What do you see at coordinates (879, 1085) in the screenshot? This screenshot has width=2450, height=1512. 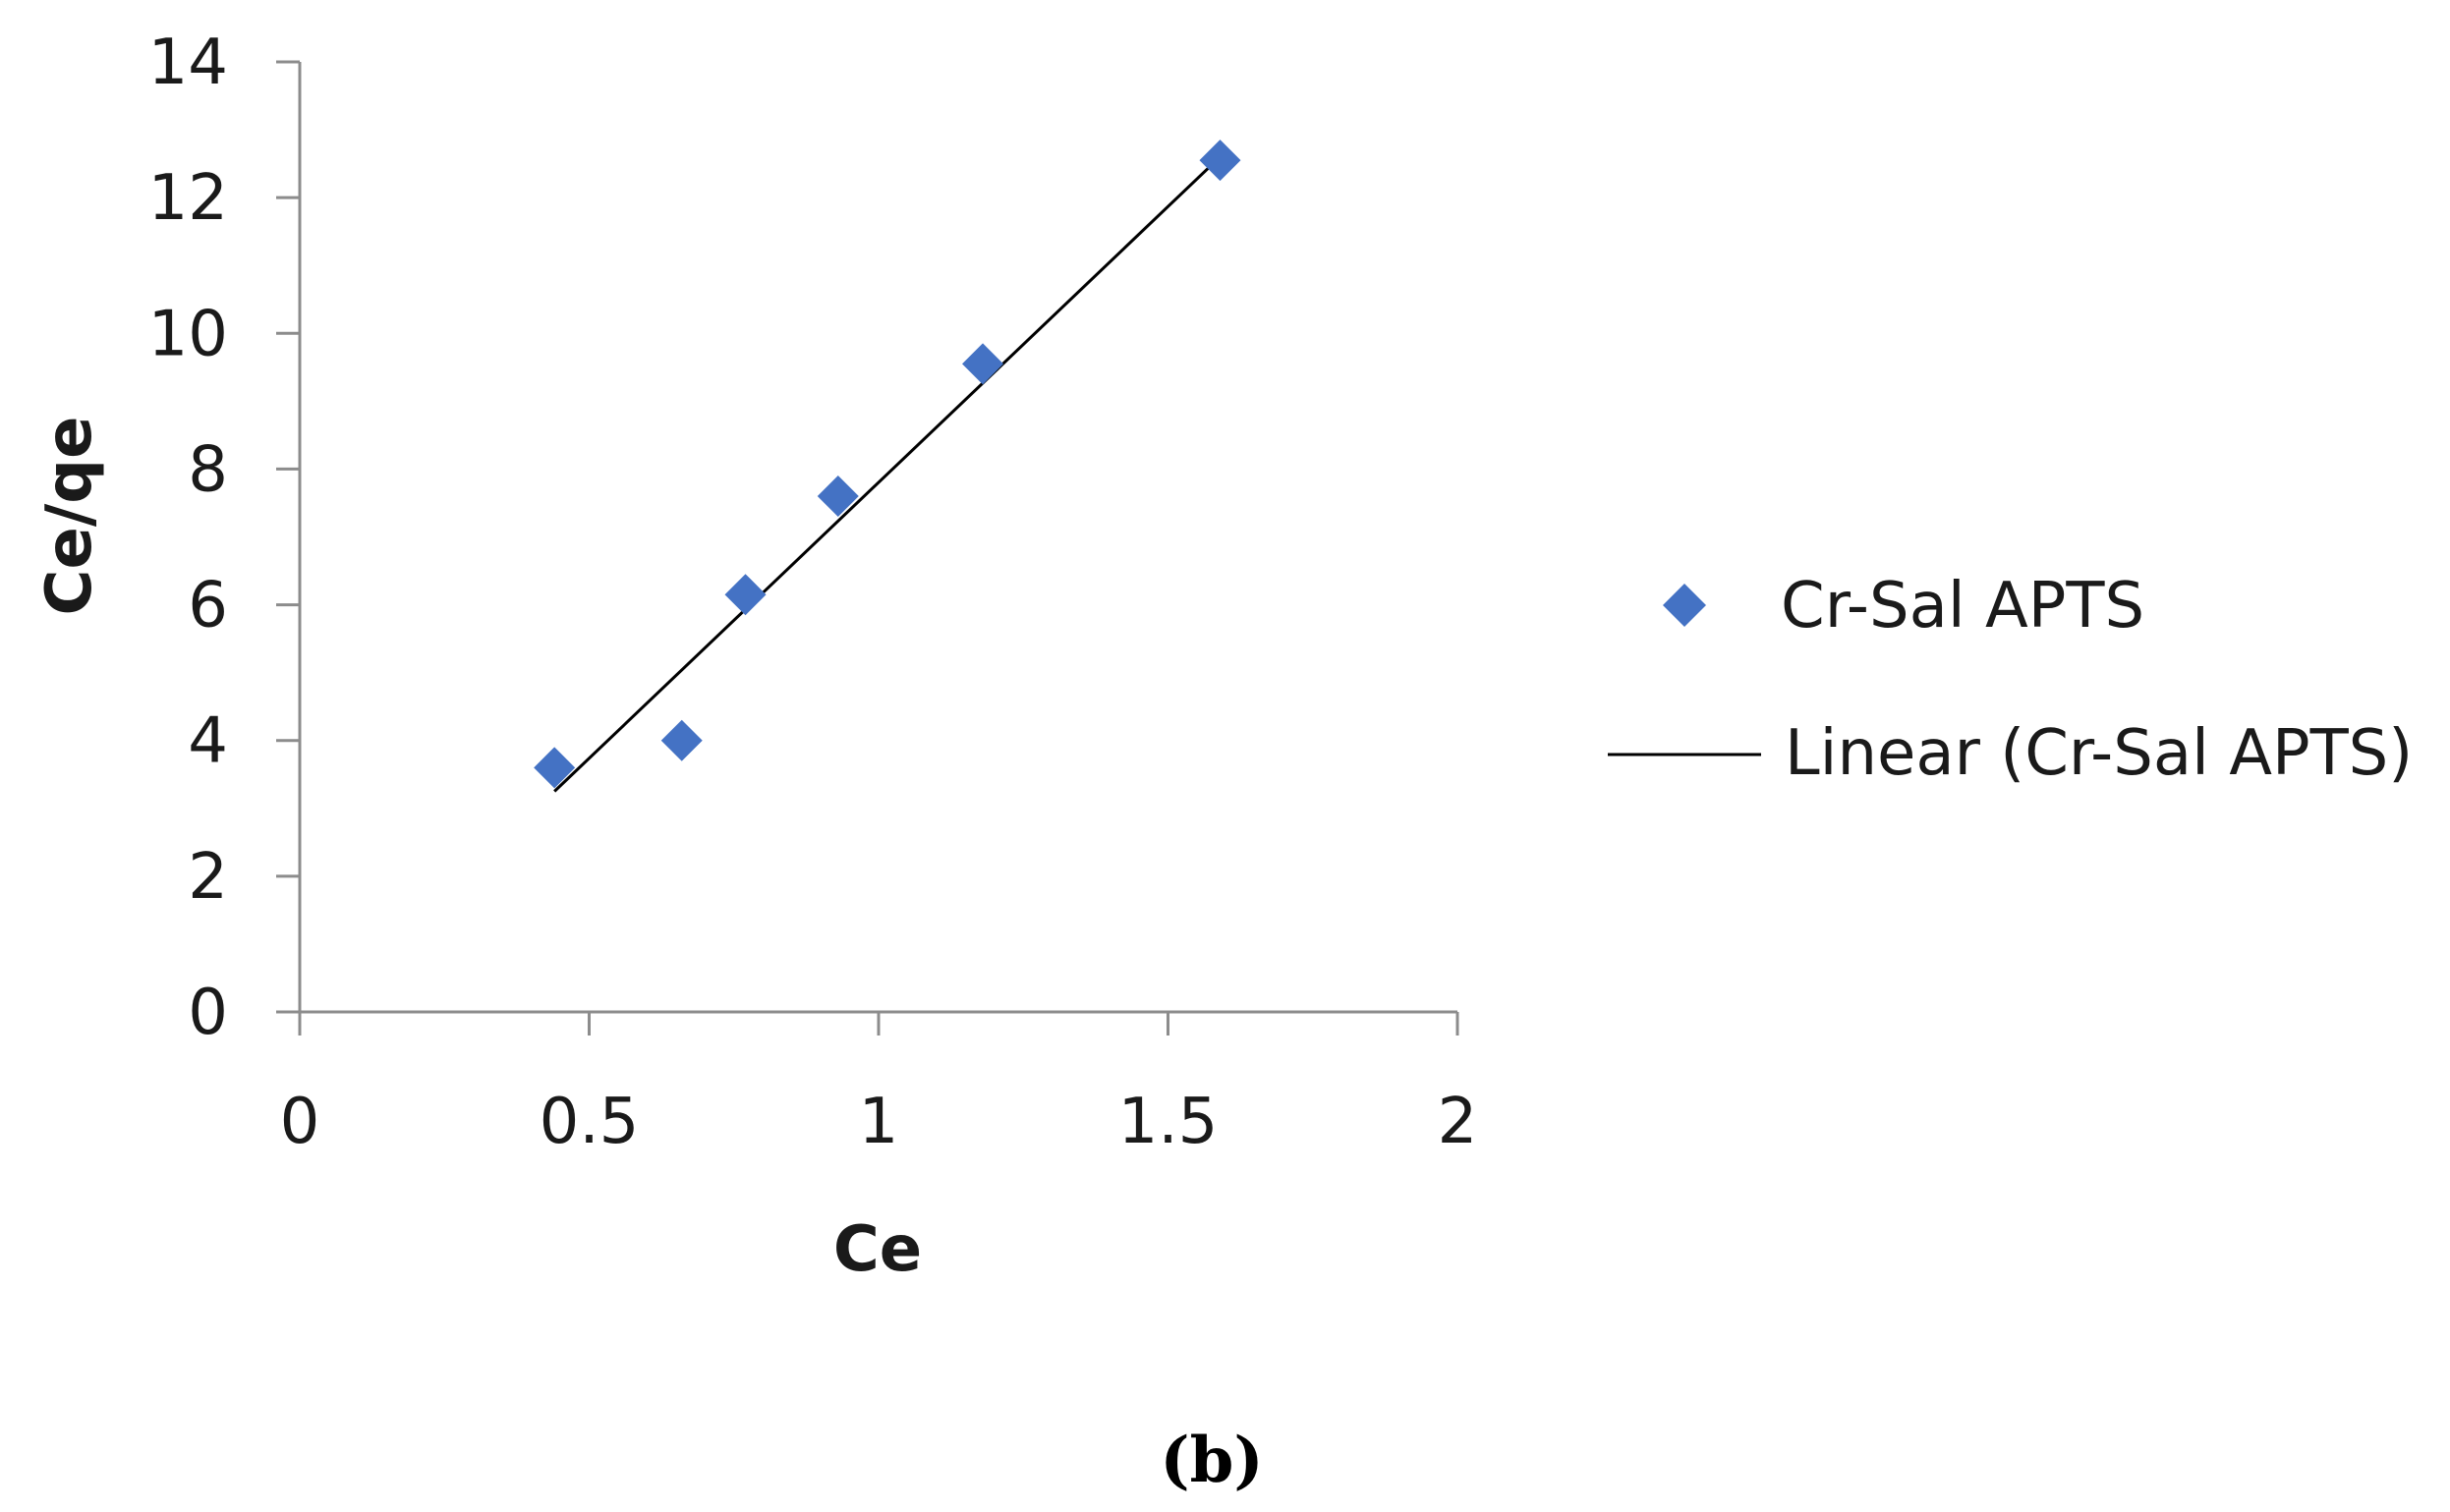 I see `x-axis-ticks: 0 0.5 1 1.5 2` at bounding box center [879, 1085].